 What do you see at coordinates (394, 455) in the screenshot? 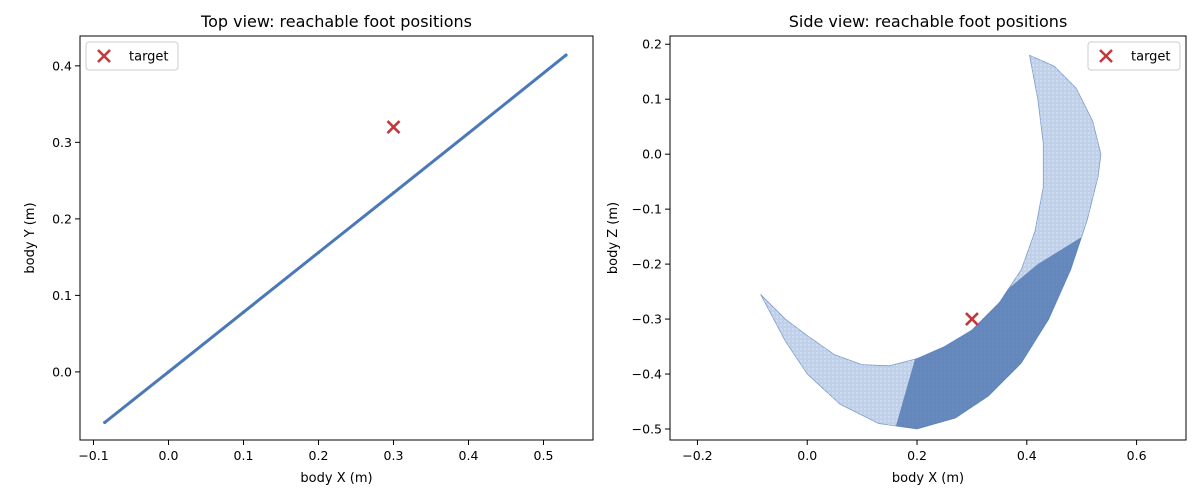
I see `x-tick-label: 0.3` at bounding box center [394, 455].